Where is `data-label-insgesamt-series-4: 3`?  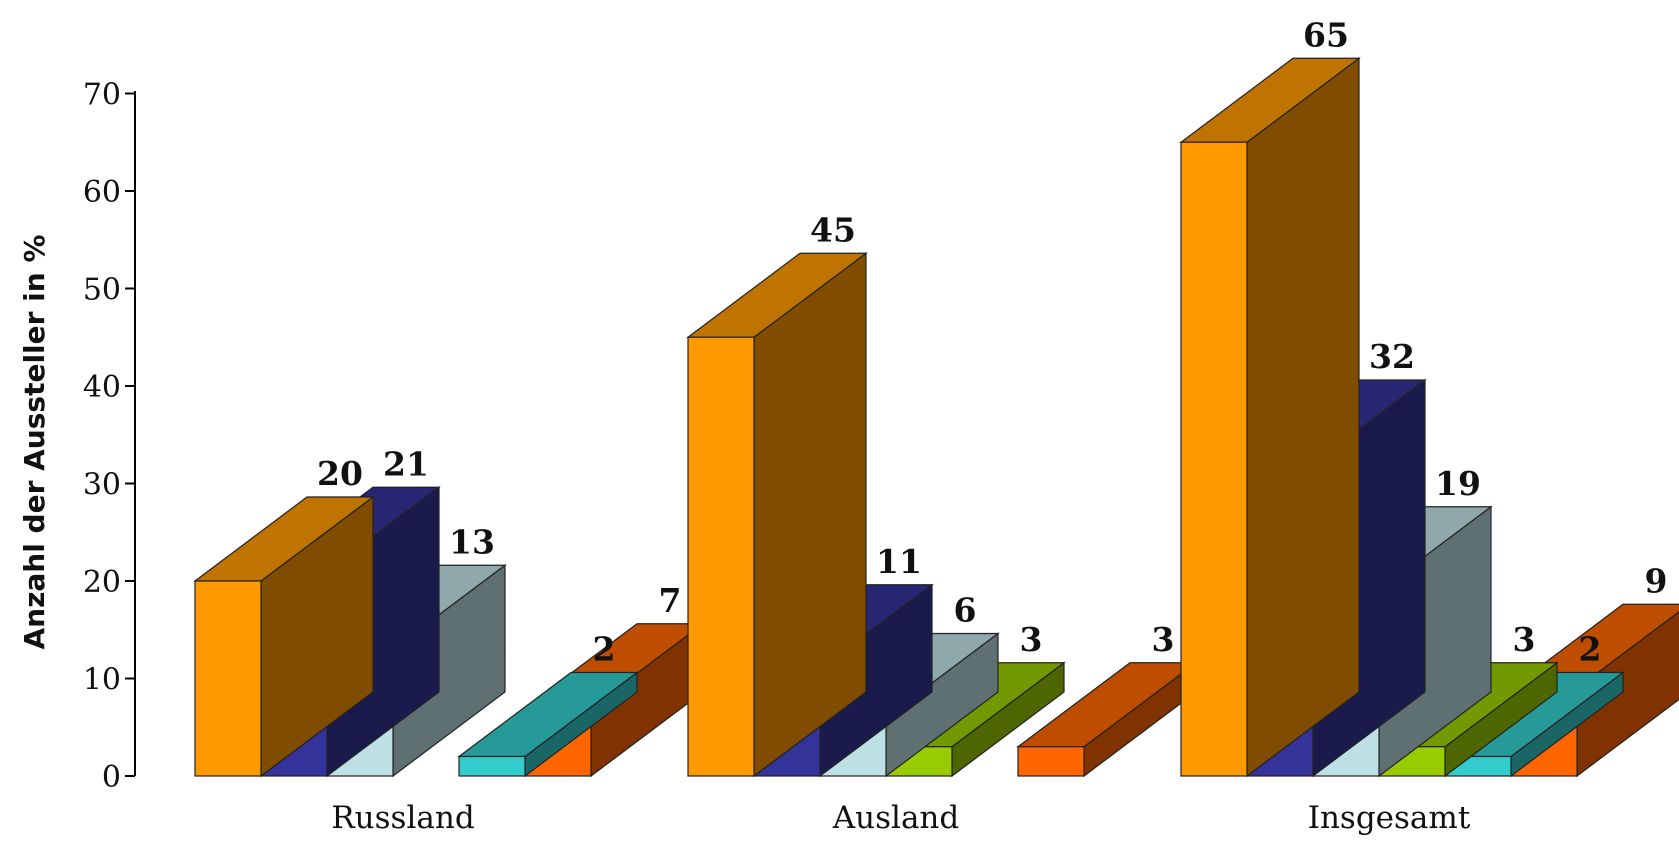
data-label-insgesamt-series-4: 3 is located at coordinates (1524, 639).